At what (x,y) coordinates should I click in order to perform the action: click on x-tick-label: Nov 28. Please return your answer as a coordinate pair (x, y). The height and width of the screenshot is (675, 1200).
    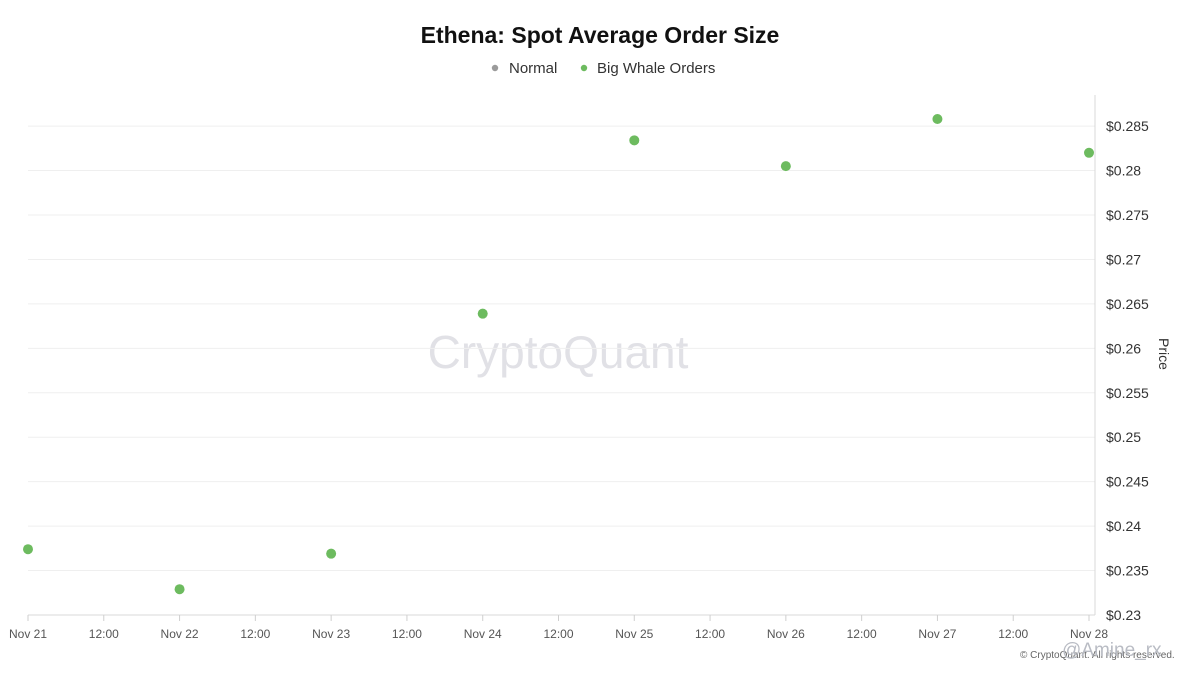
    Looking at the image, I should click on (1089, 634).